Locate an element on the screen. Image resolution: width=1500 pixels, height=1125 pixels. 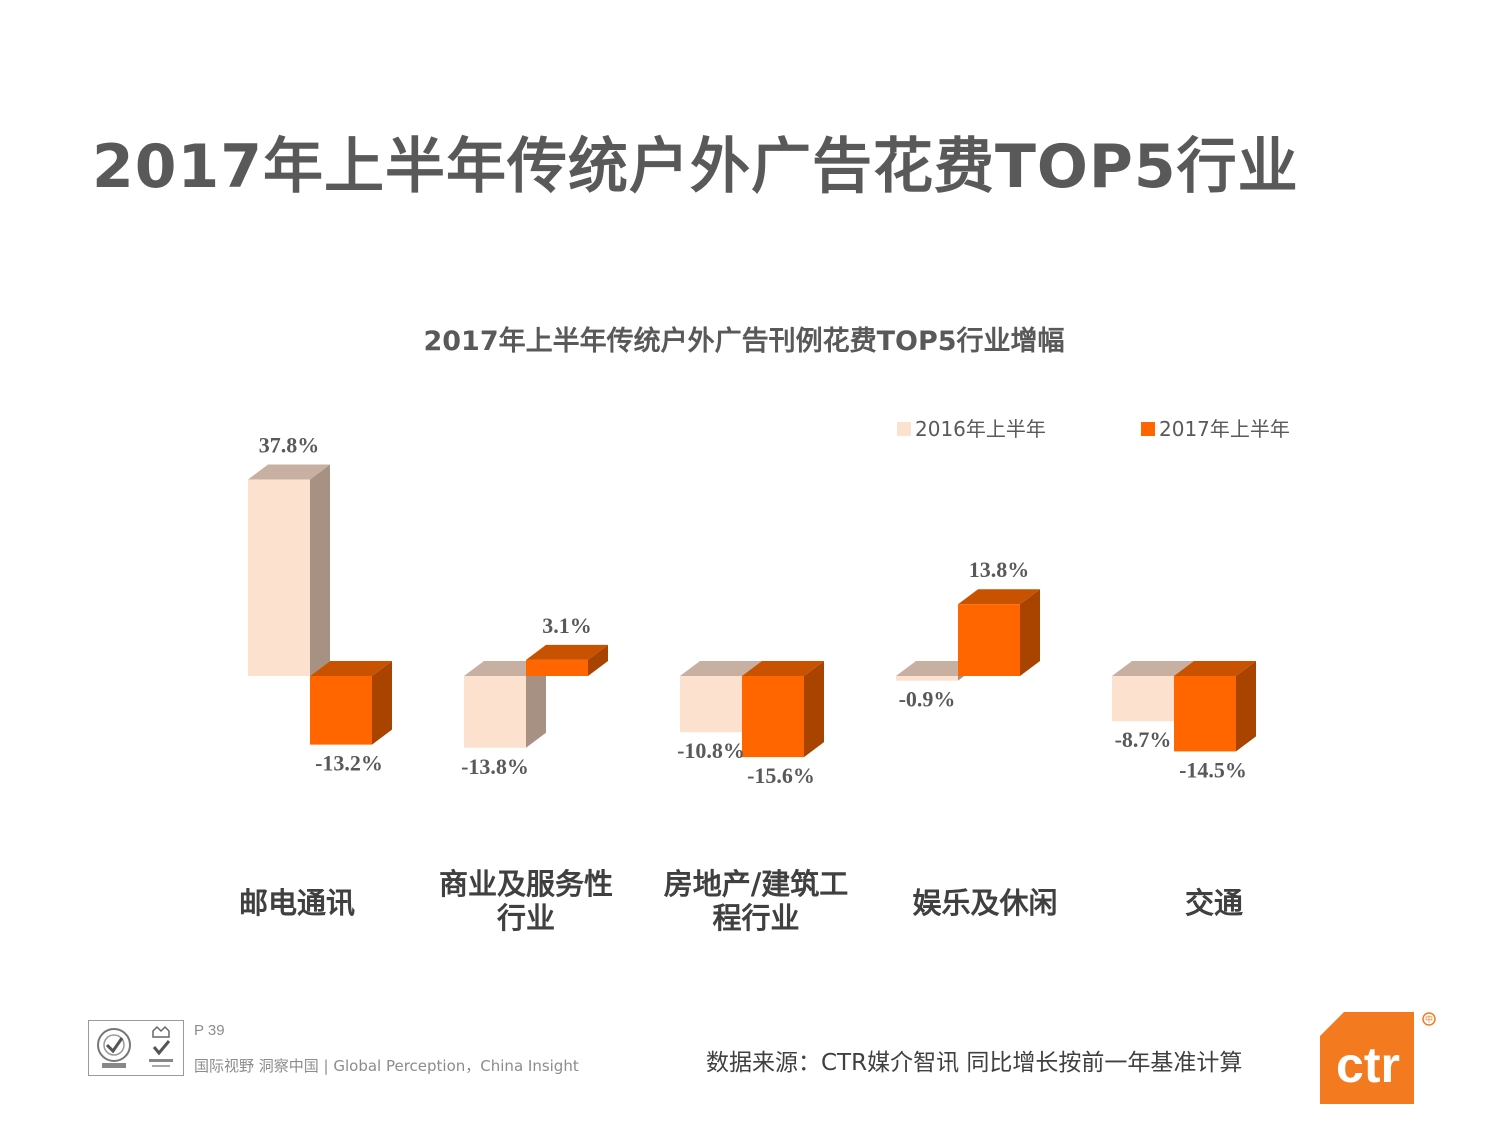
ctr-logo: ctr 中 is located at coordinates (1378, 1058).